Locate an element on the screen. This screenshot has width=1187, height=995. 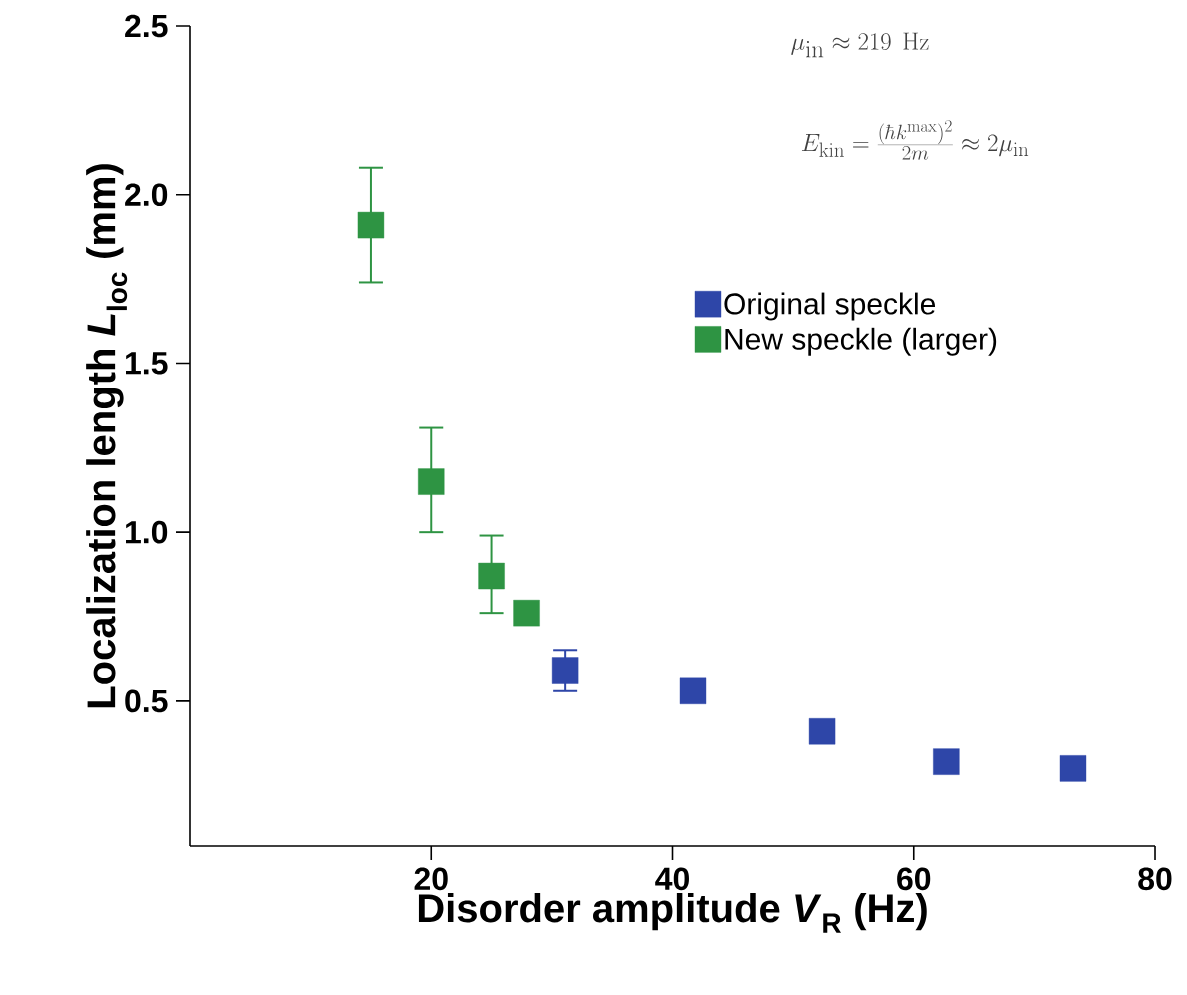
legend-label: Original speckle is located at coordinates (830, 306).